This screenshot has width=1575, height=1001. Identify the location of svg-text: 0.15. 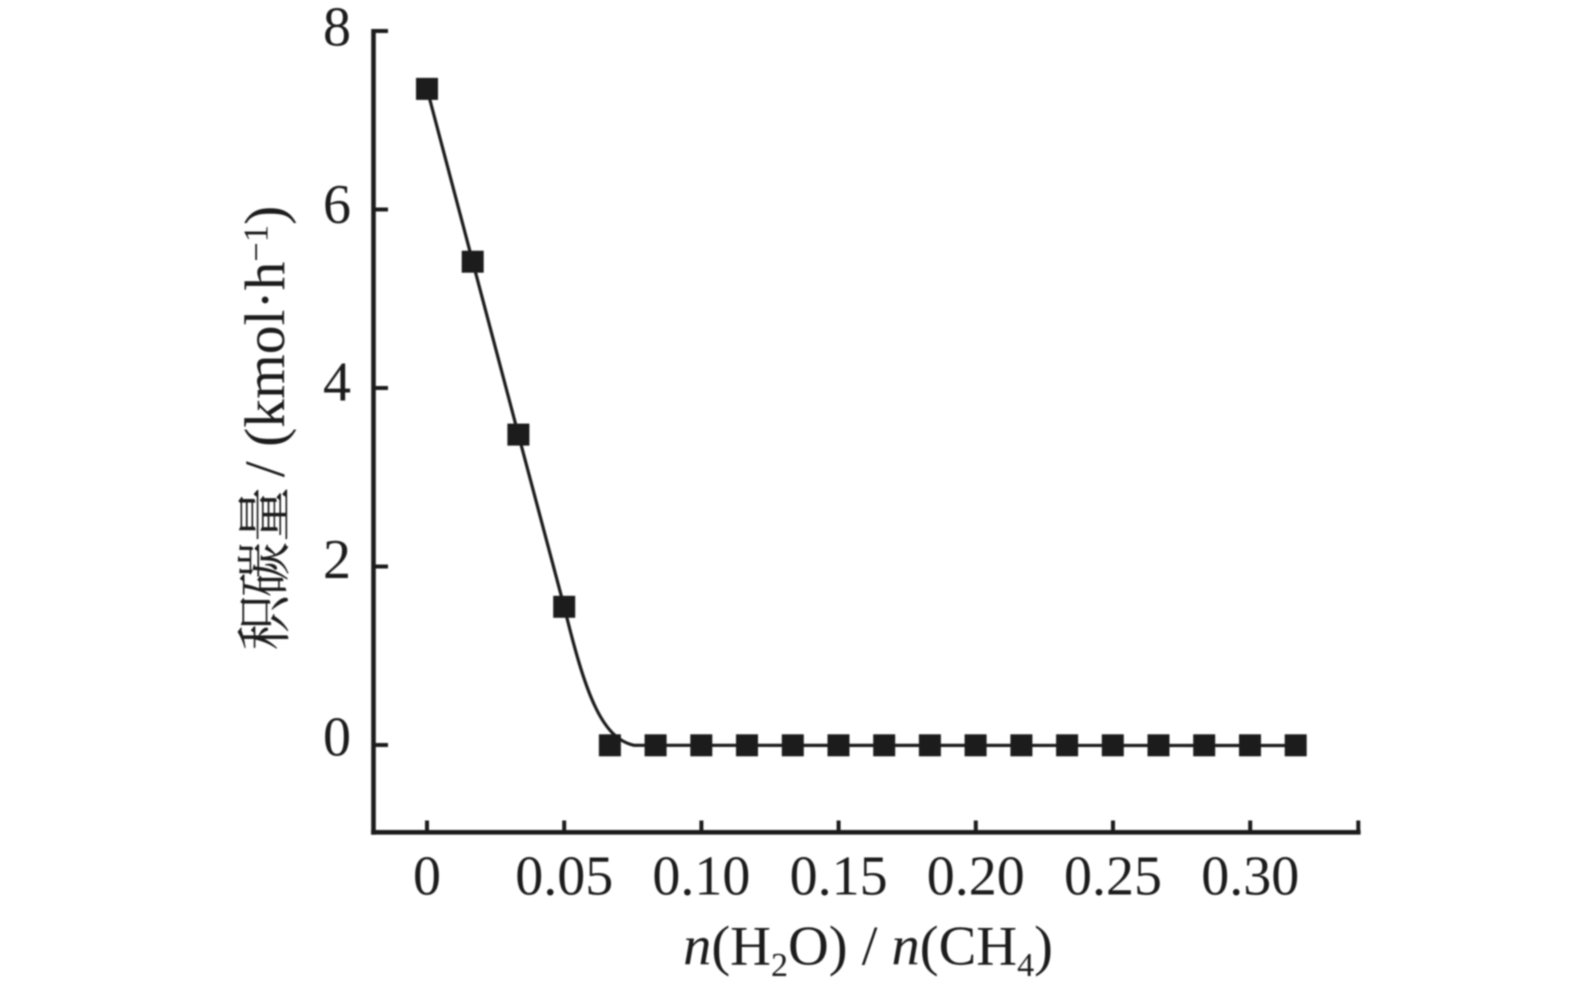
(839, 877).